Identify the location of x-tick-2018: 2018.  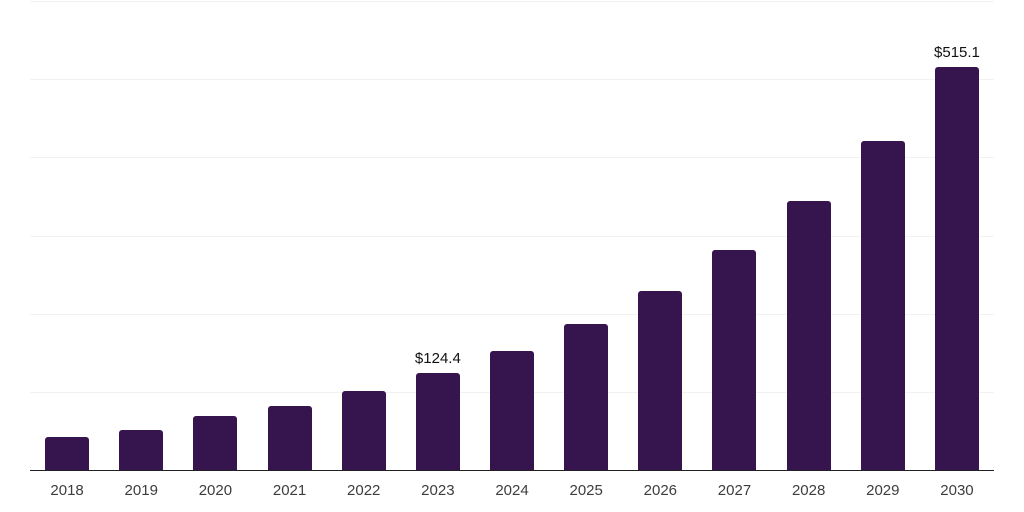
(67, 490).